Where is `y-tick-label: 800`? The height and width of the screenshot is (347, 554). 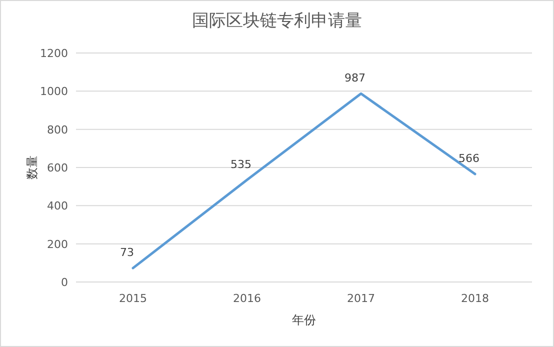 y-tick-label: 800 is located at coordinates (57, 129).